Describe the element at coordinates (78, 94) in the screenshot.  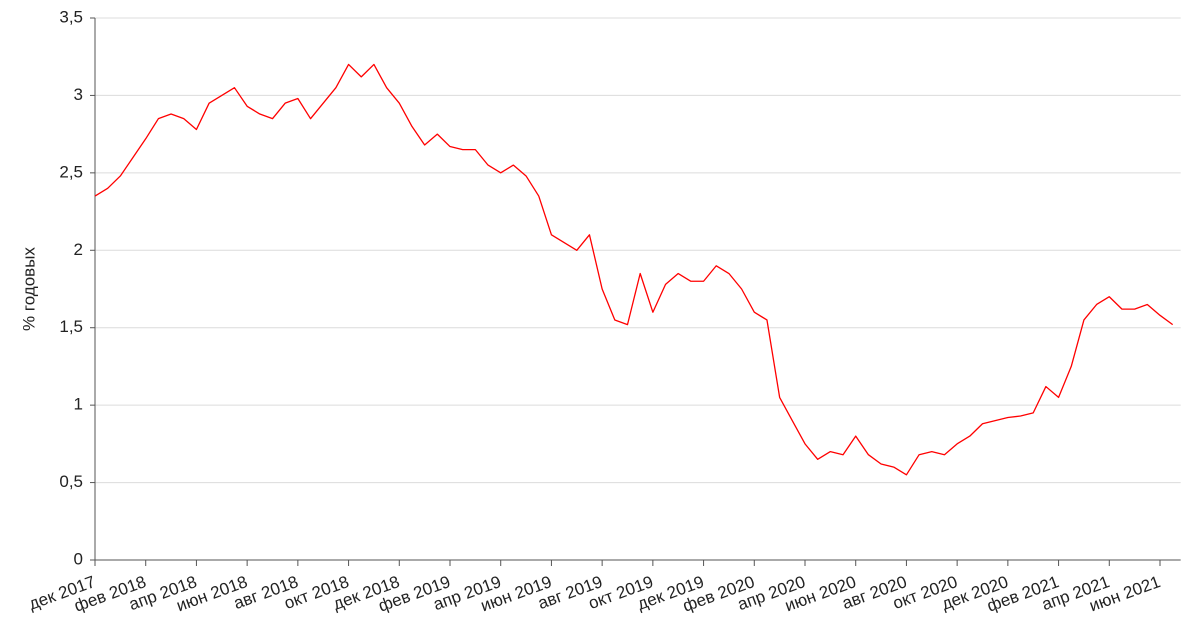
I see `y-tick-label: 3` at that location.